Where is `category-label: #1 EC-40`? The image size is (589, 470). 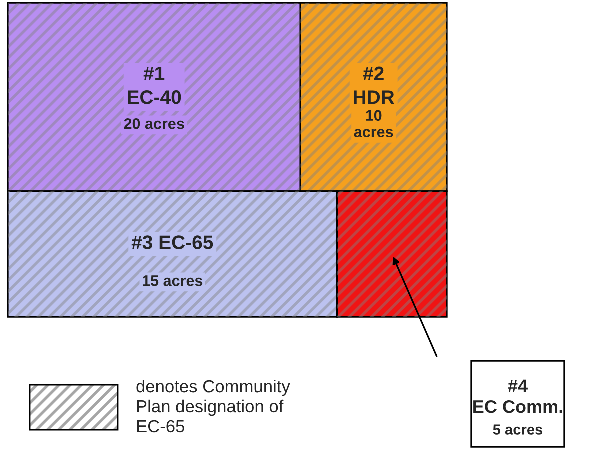 category-label: #1 EC-40 is located at coordinates (155, 85).